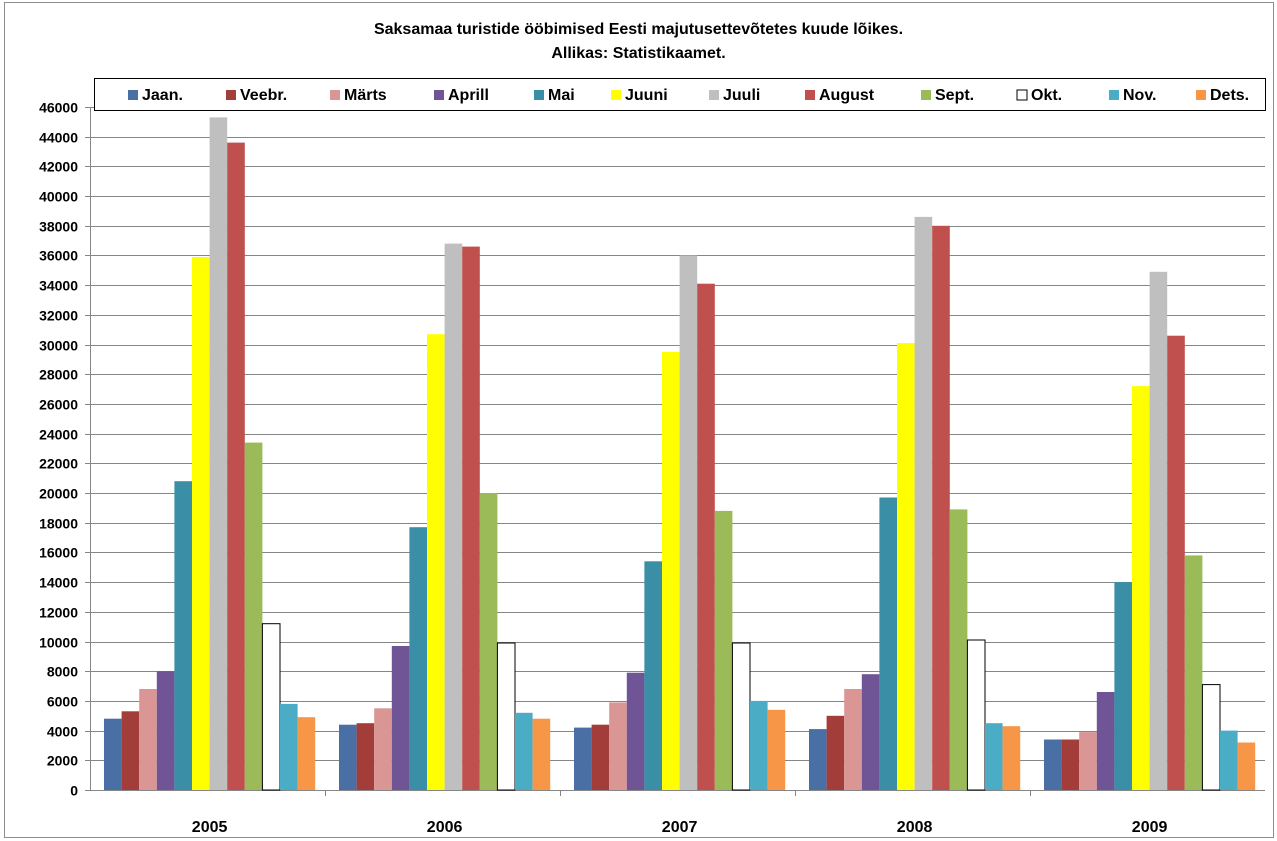  Describe the element at coordinates (561, 95) in the screenshot. I see `legend-label: Mai` at that location.